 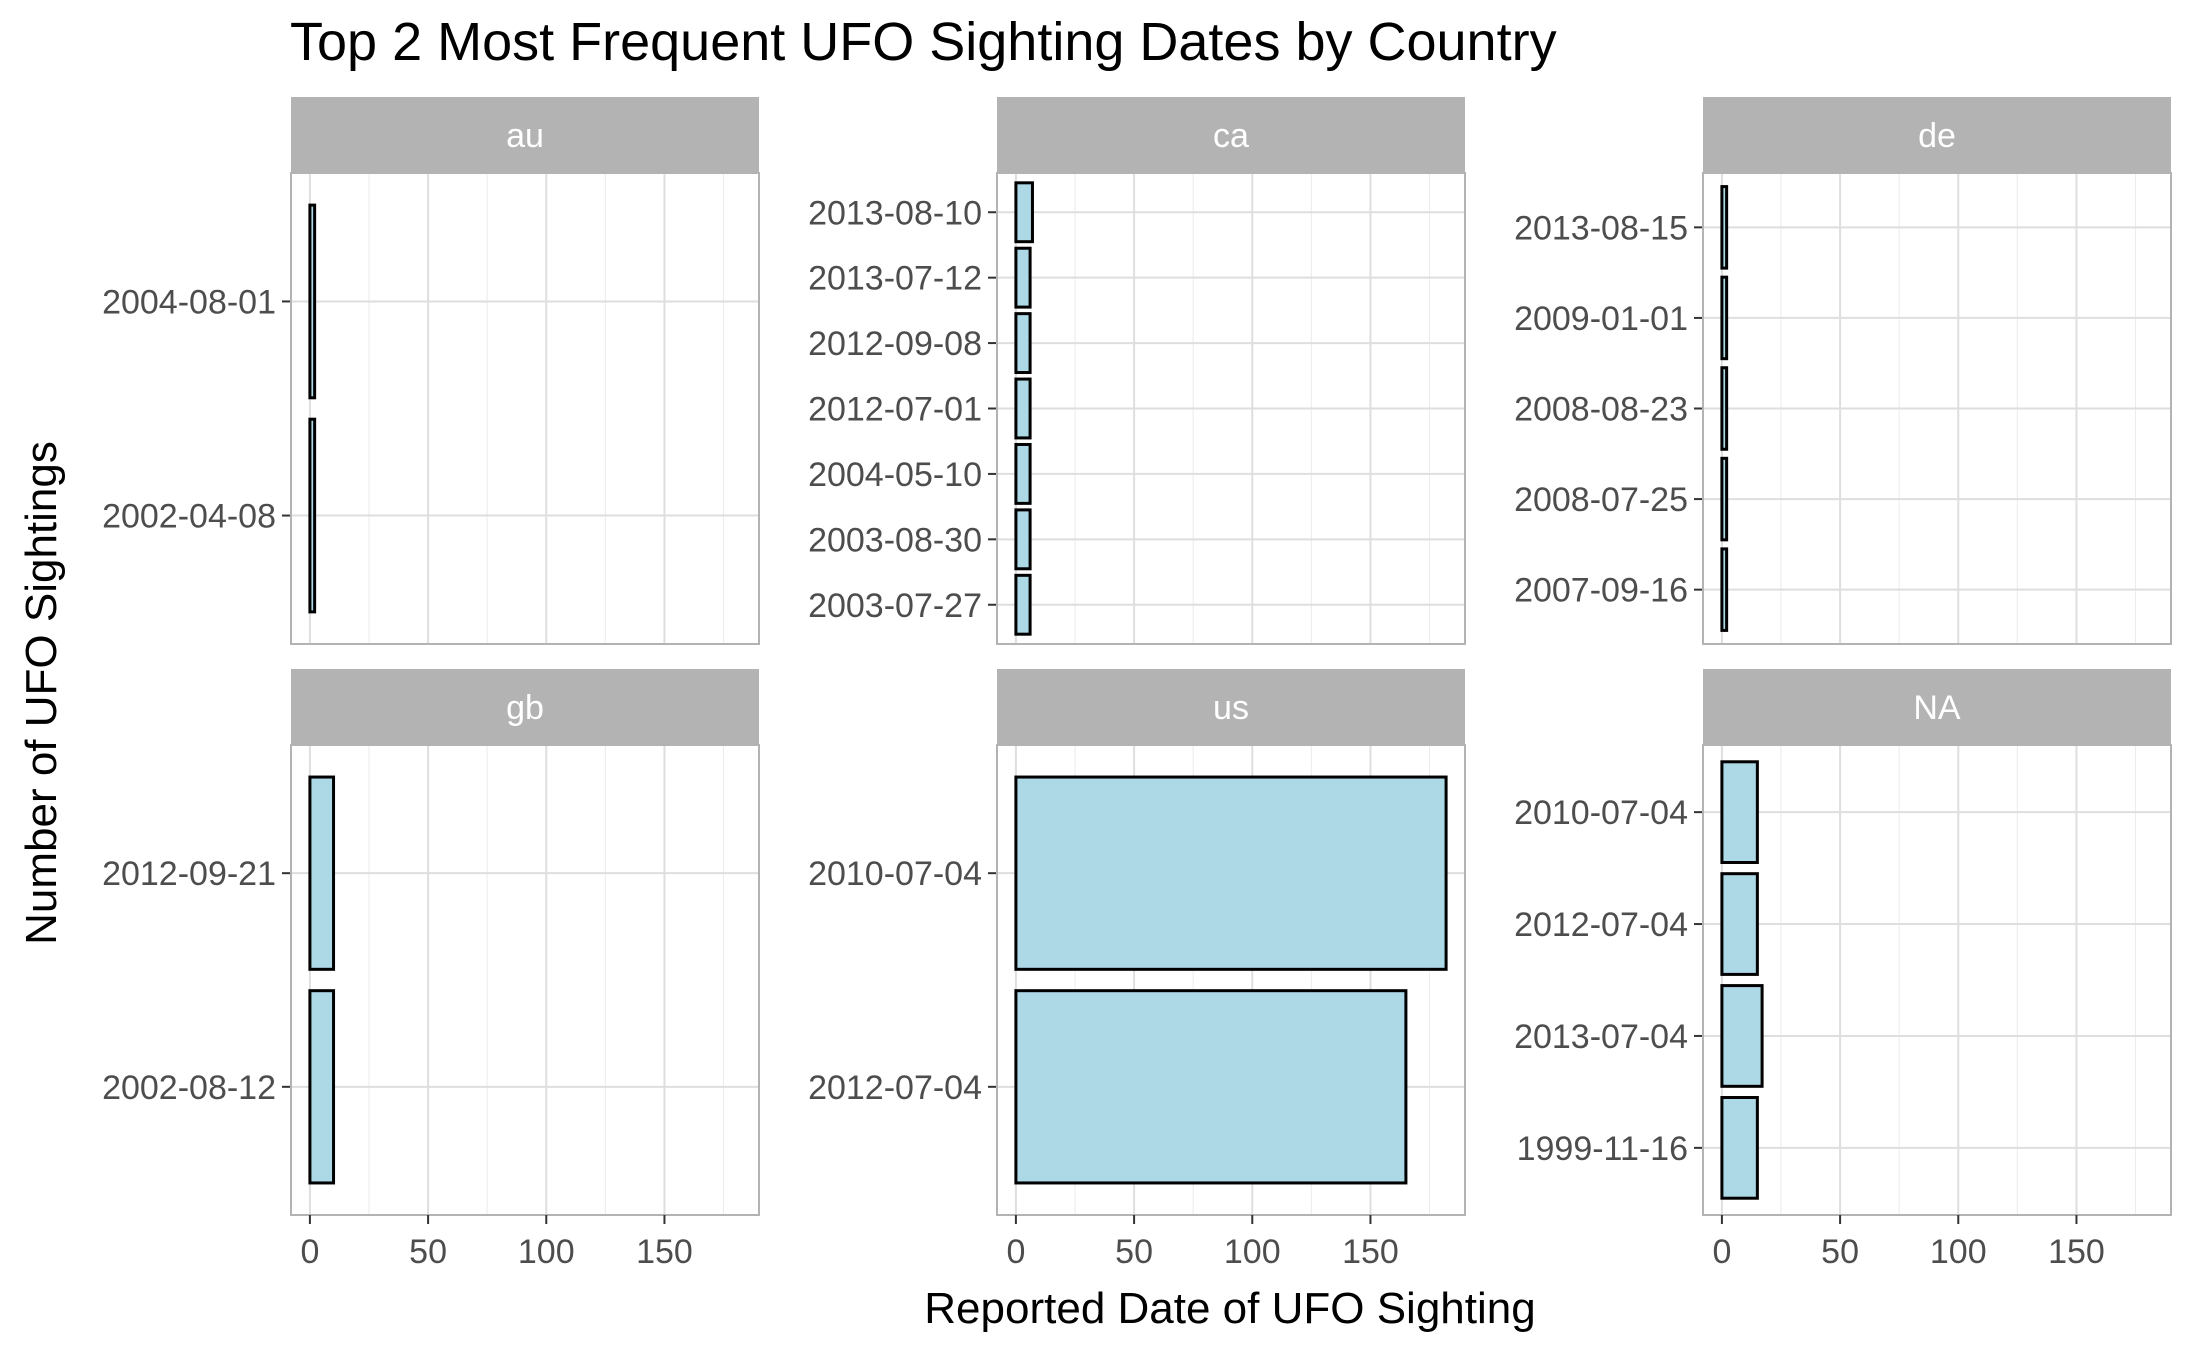 What do you see at coordinates (895, 475) in the screenshot?
I see `y-tick-label: 2004-05-10` at bounding box center [895, 475].